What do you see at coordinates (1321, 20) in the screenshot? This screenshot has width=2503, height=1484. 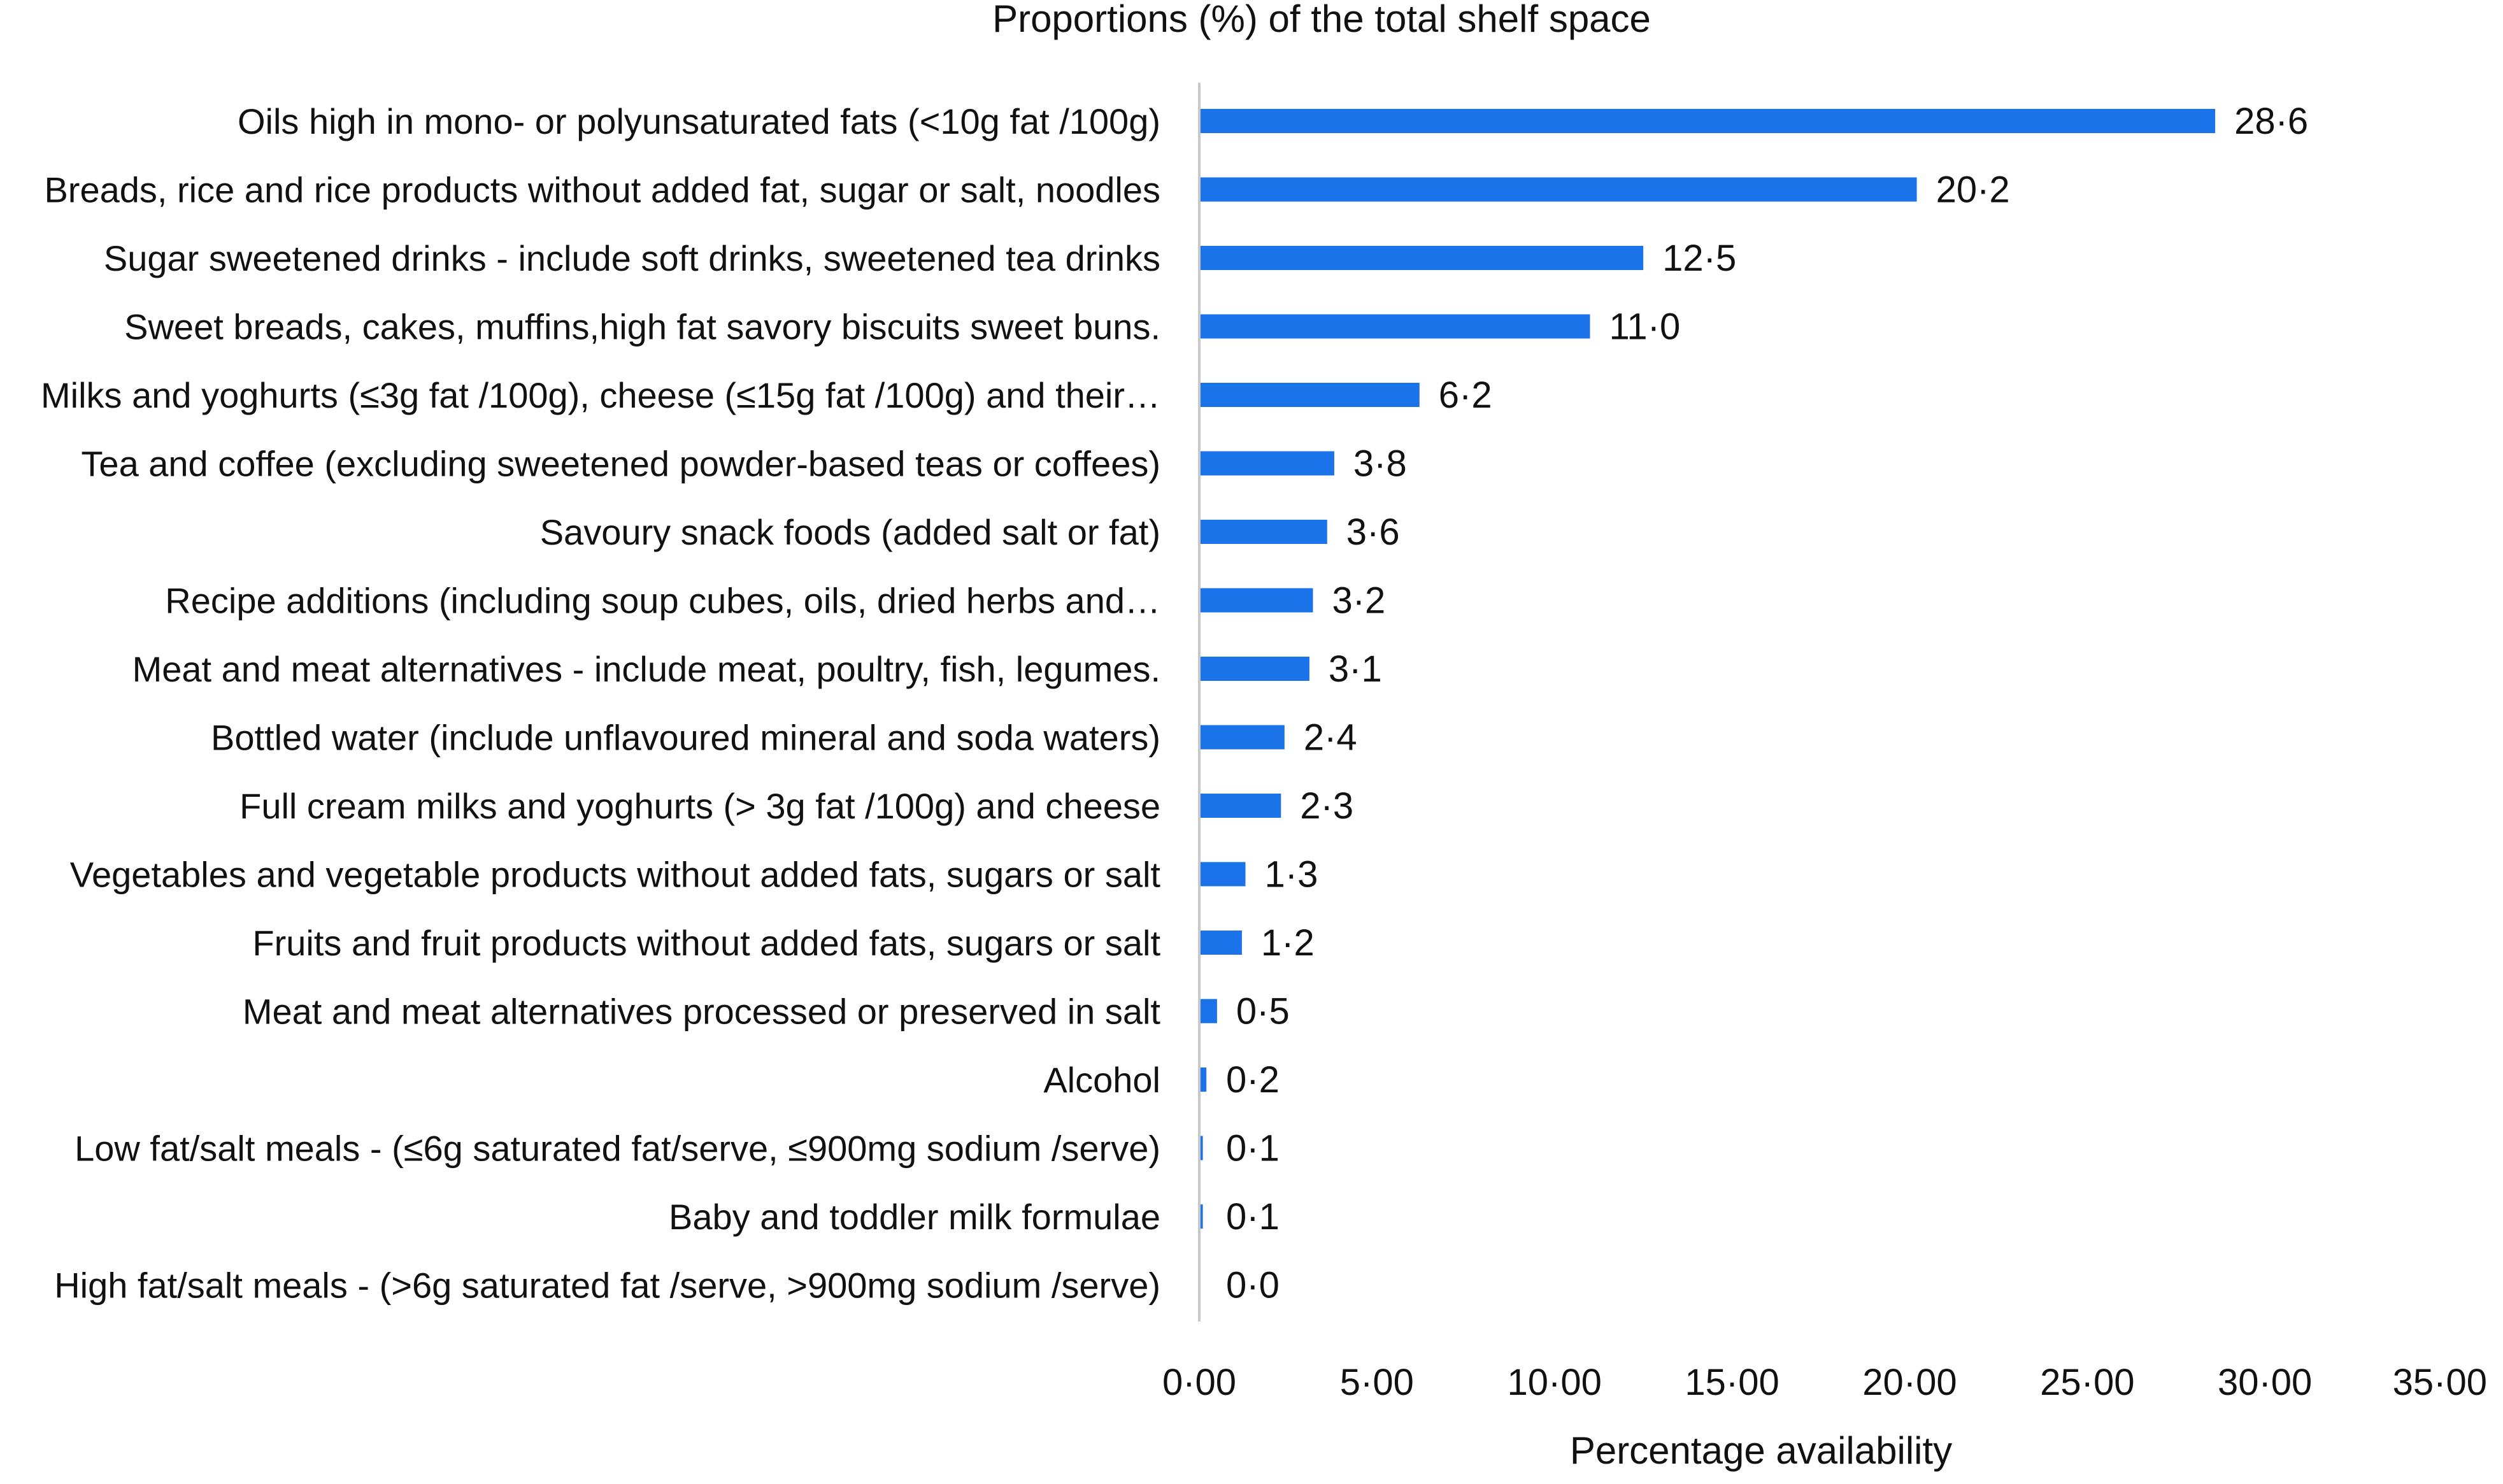 I see `chart-title: Proportions (%) of the total shelf space` at bounding box center [1321, 20].